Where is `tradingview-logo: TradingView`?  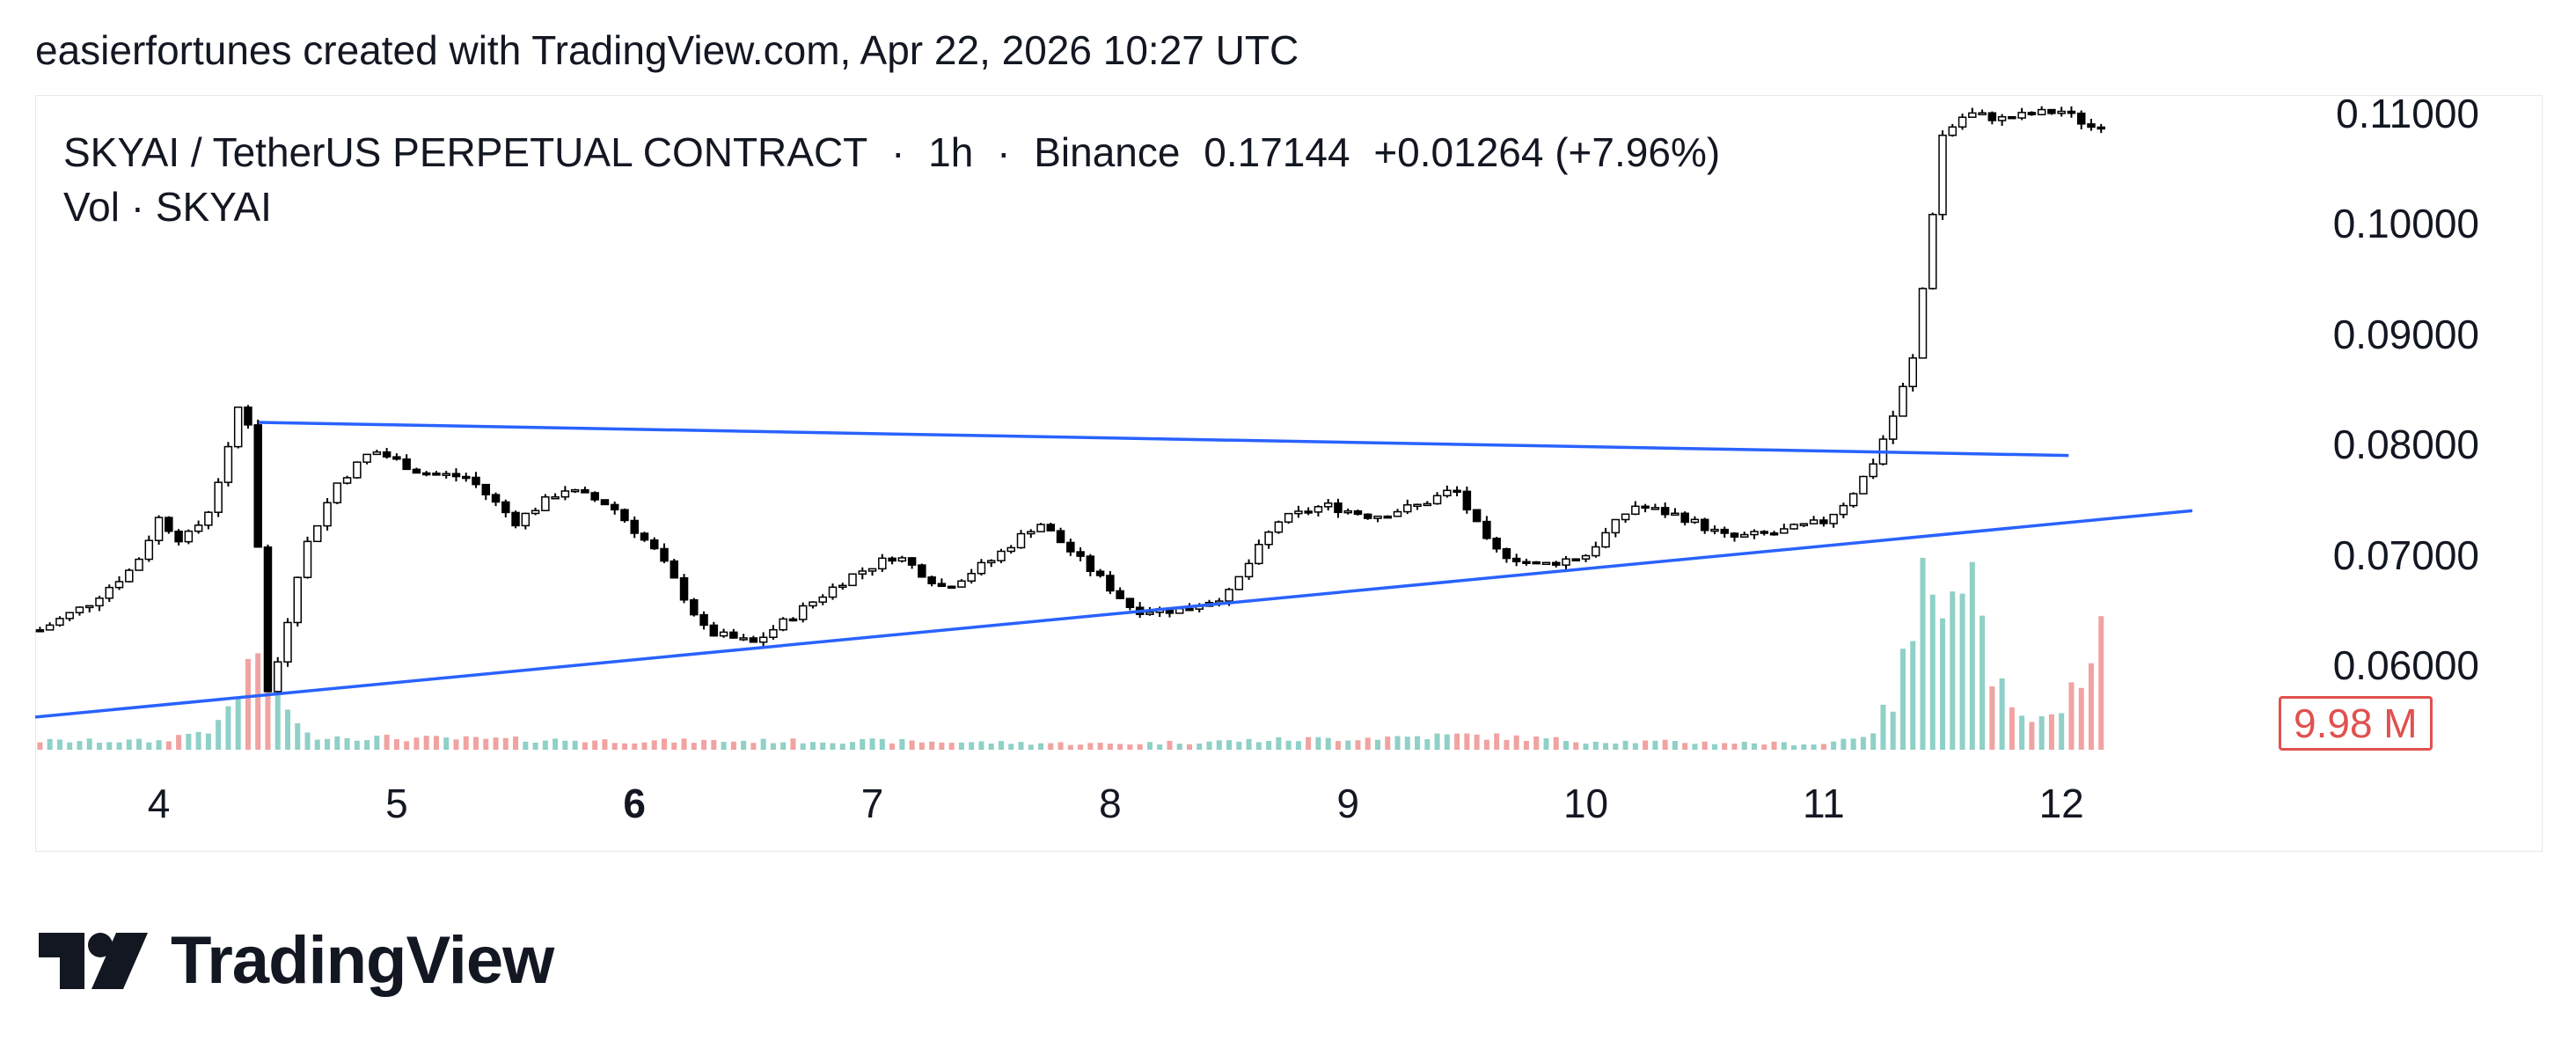 tradingview-logo: TradingView is located at coordinates (296, 960).